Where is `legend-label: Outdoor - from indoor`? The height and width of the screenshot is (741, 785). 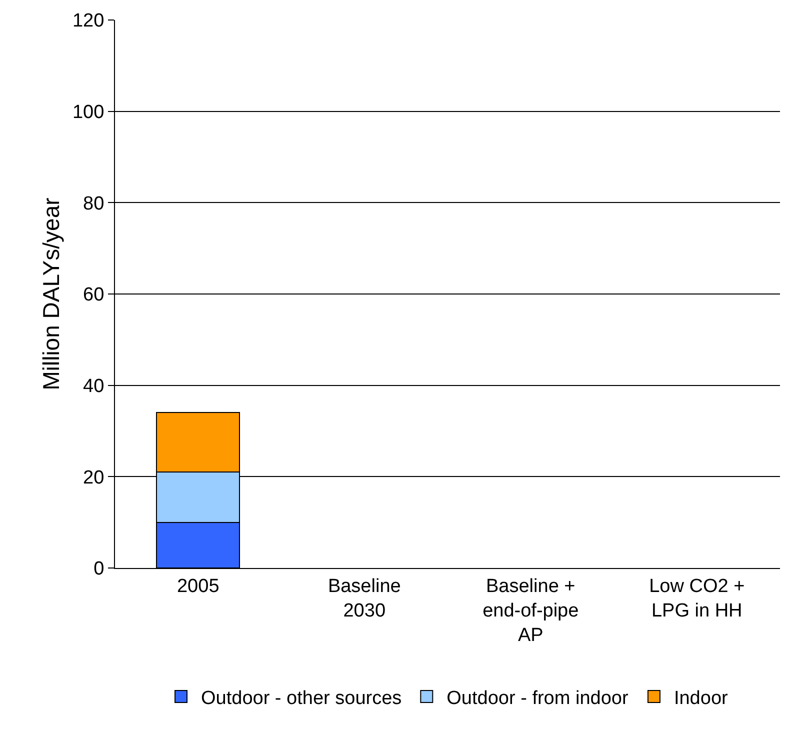 legend-label: Outdoor - from indoor is located at coordinates (537, 698).